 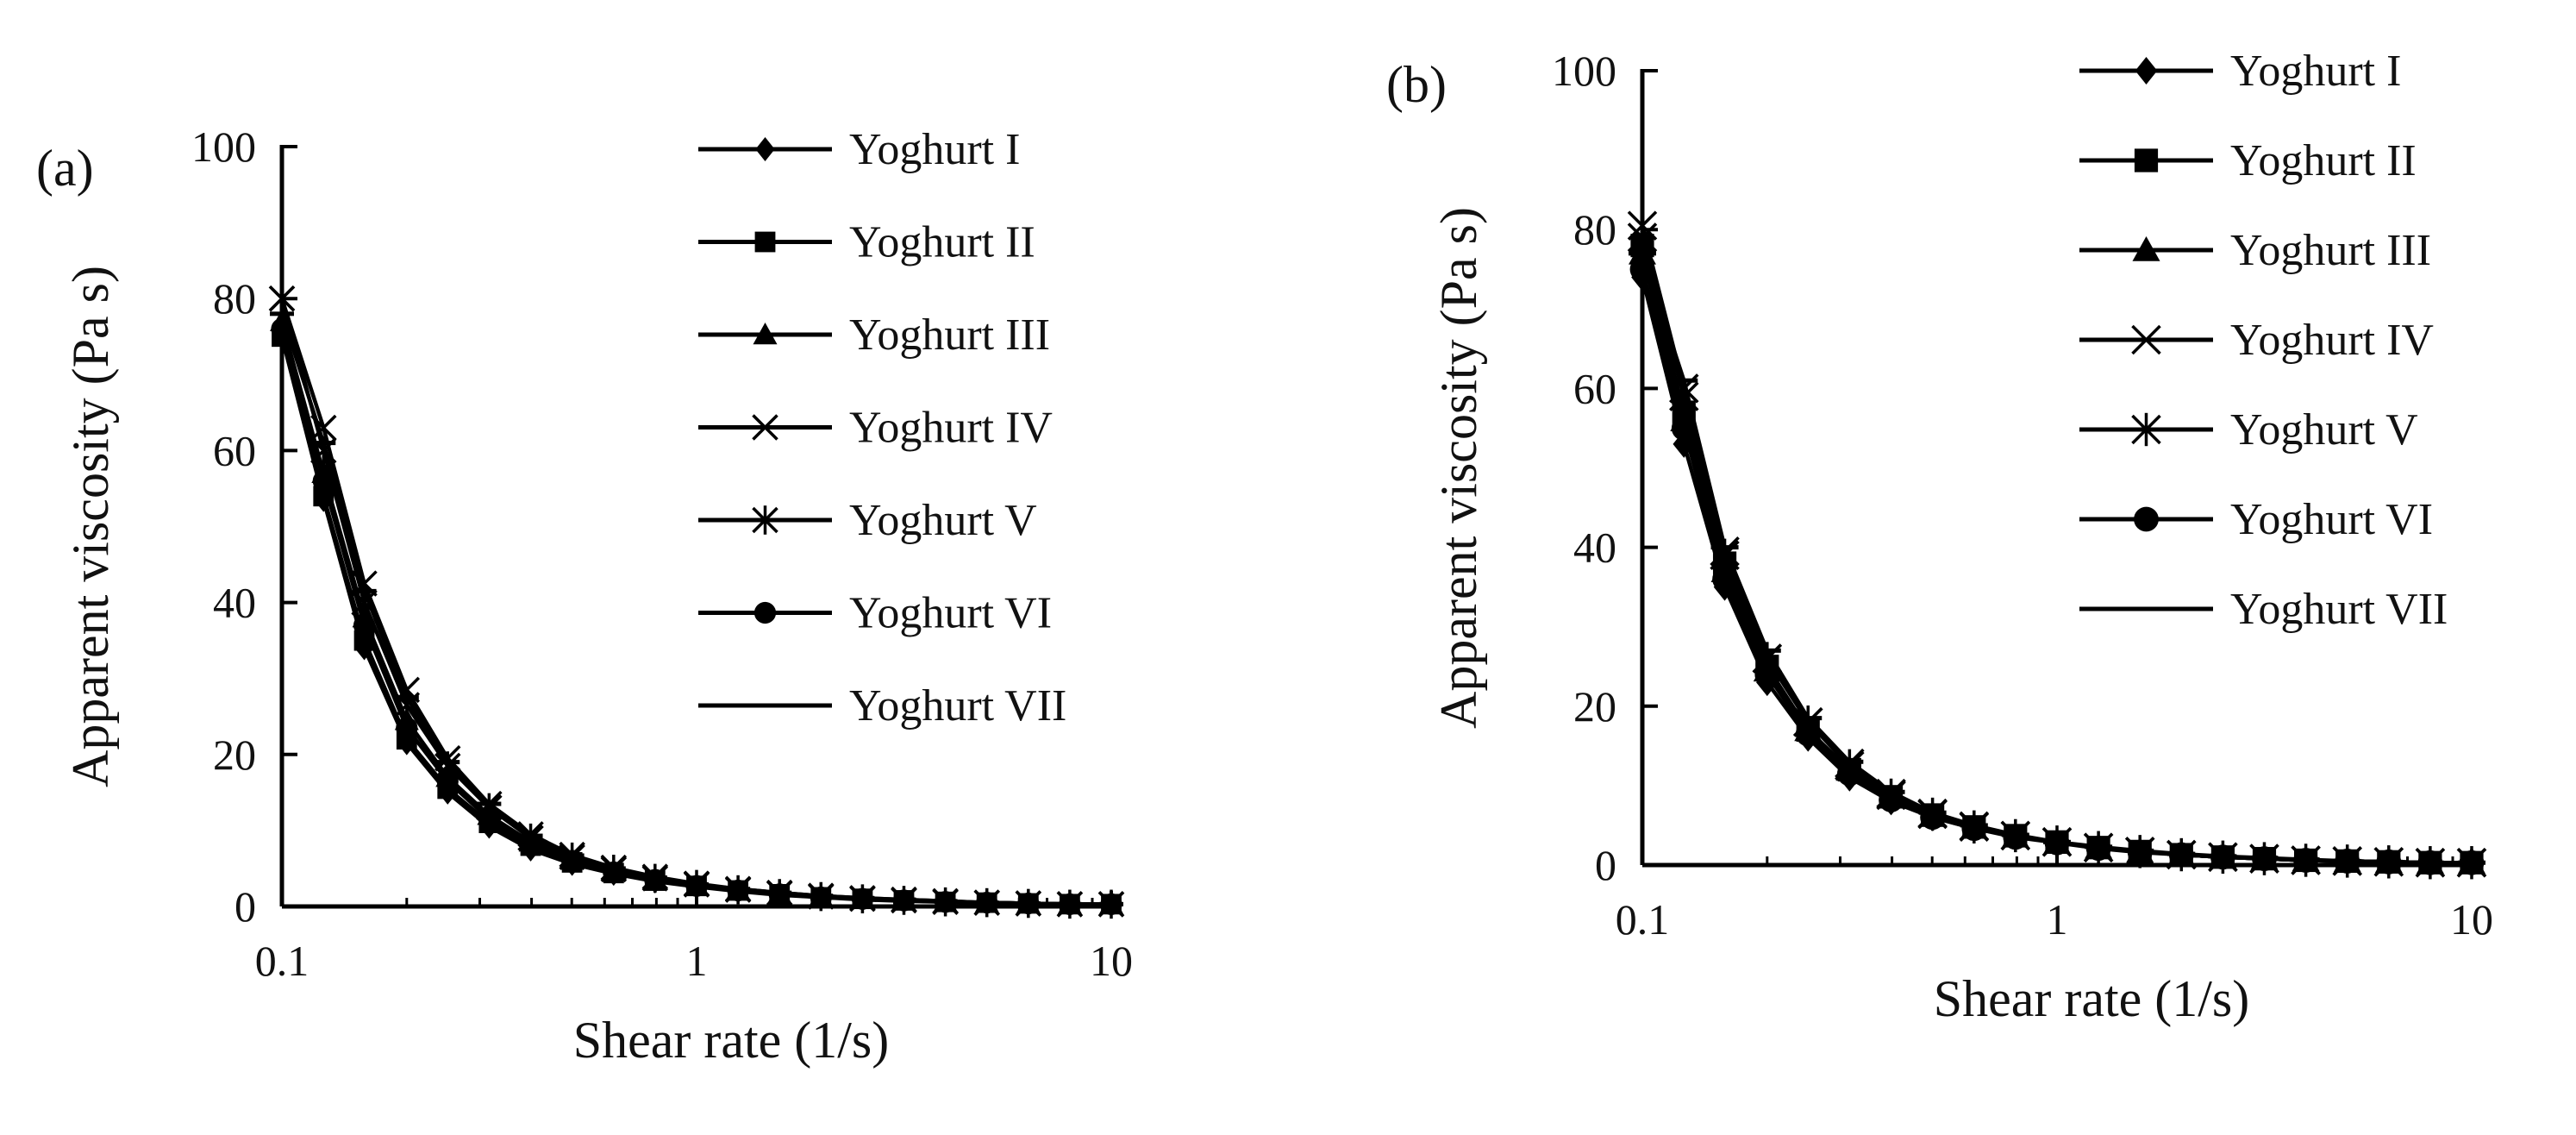 I want to click on panel-a-y-tick-label: 80, so click(x=235, y=298).